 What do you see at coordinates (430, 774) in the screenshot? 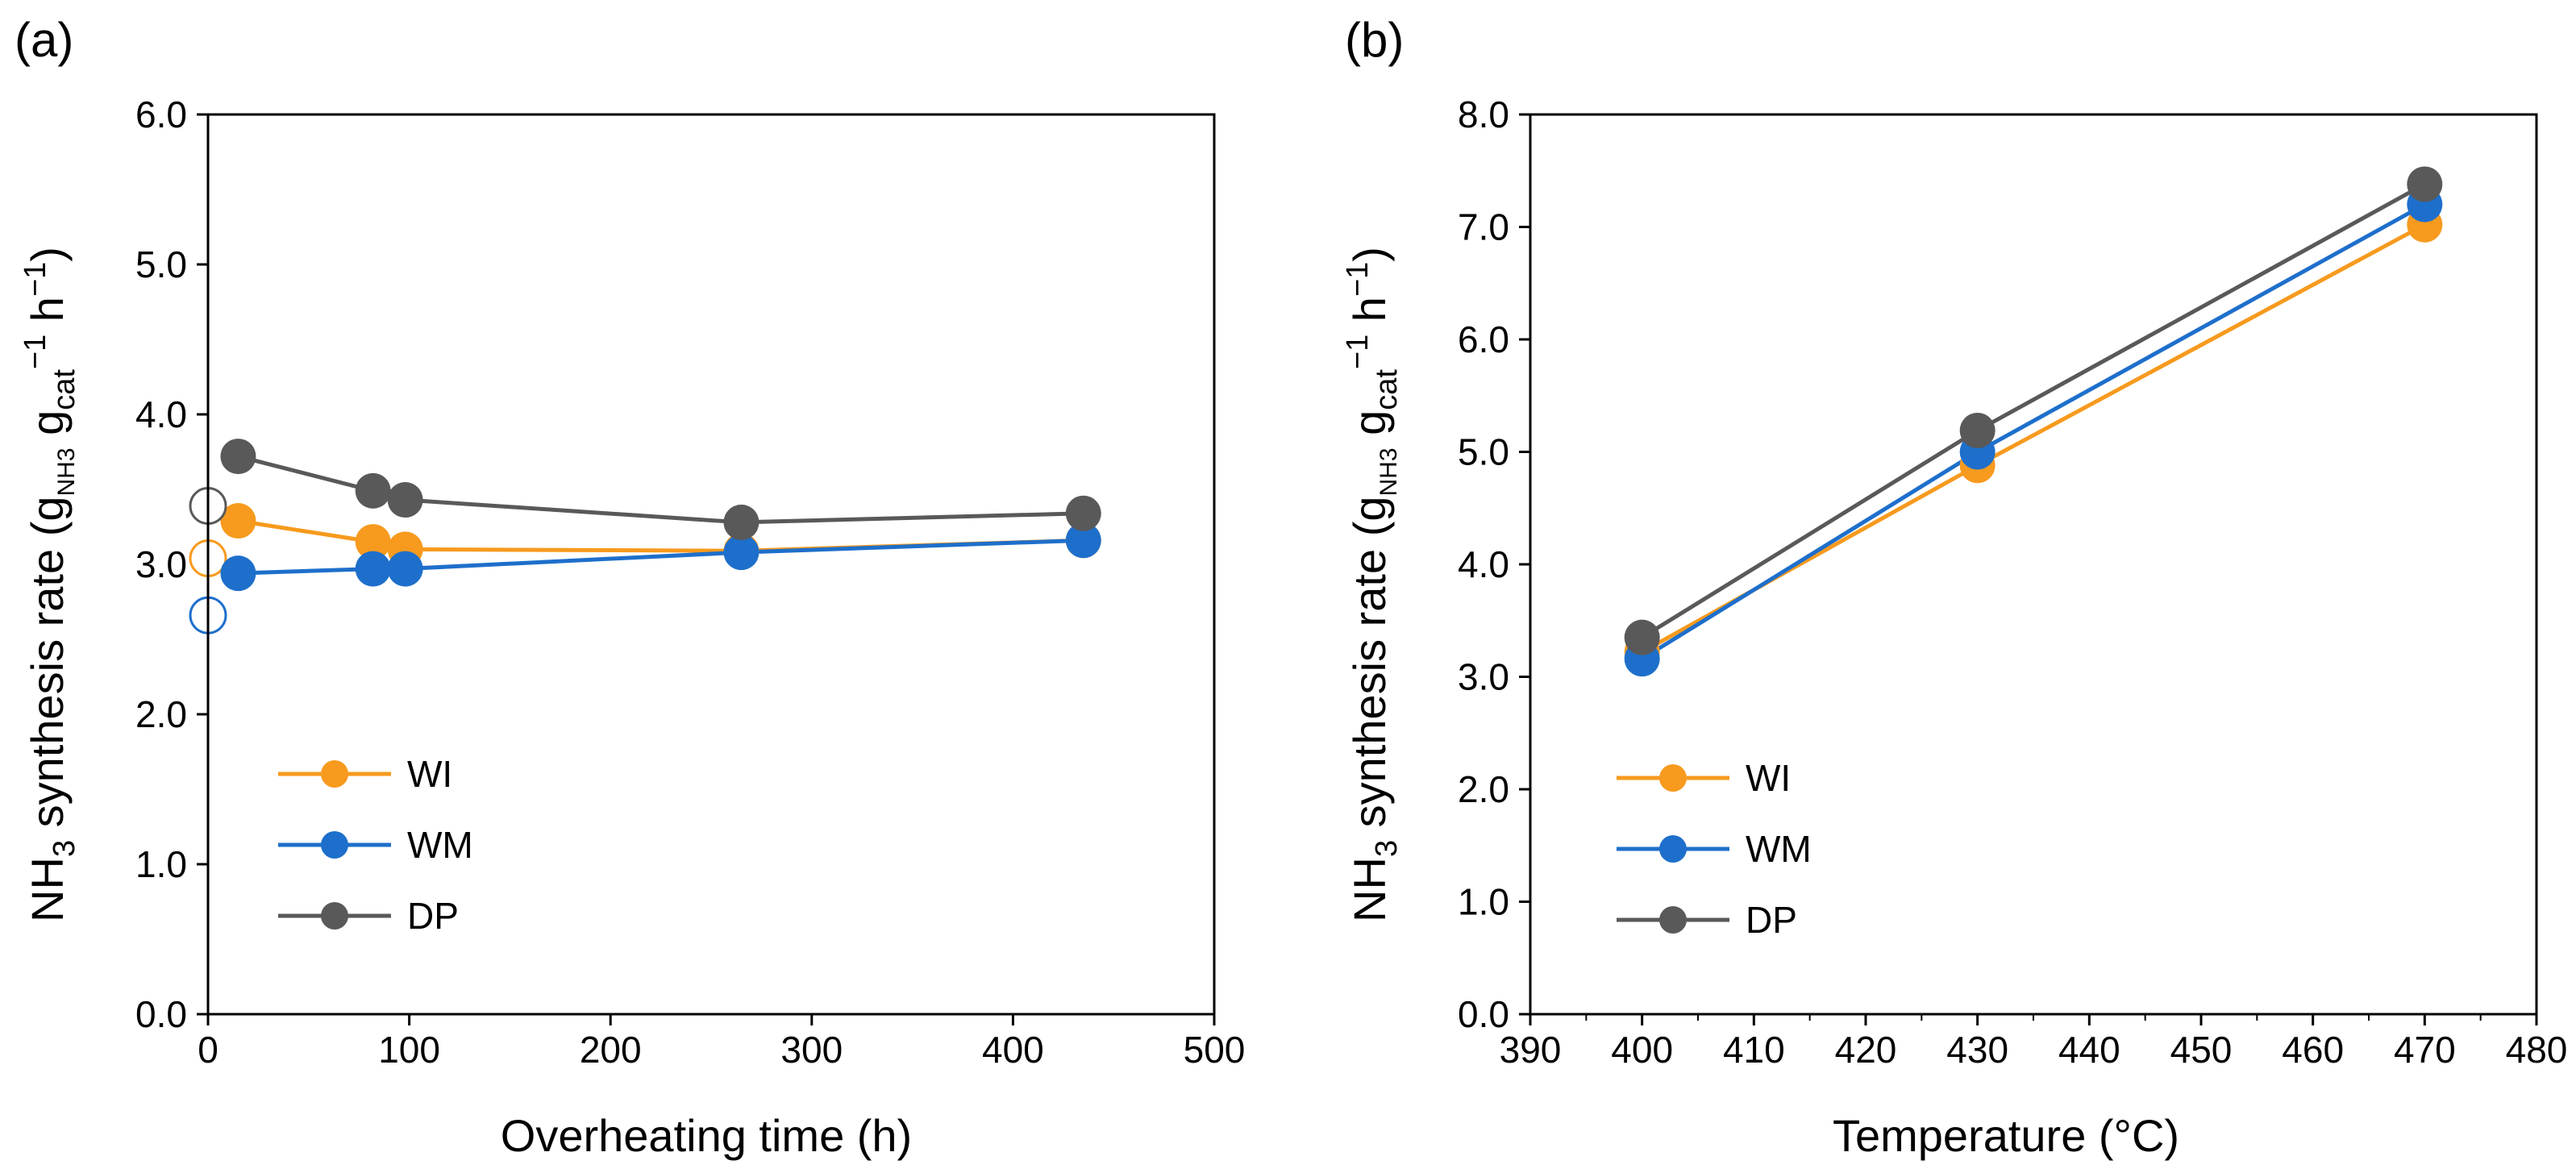
I see `panel-a-legend-wi-label: WI` at bounding box center [430, 774].